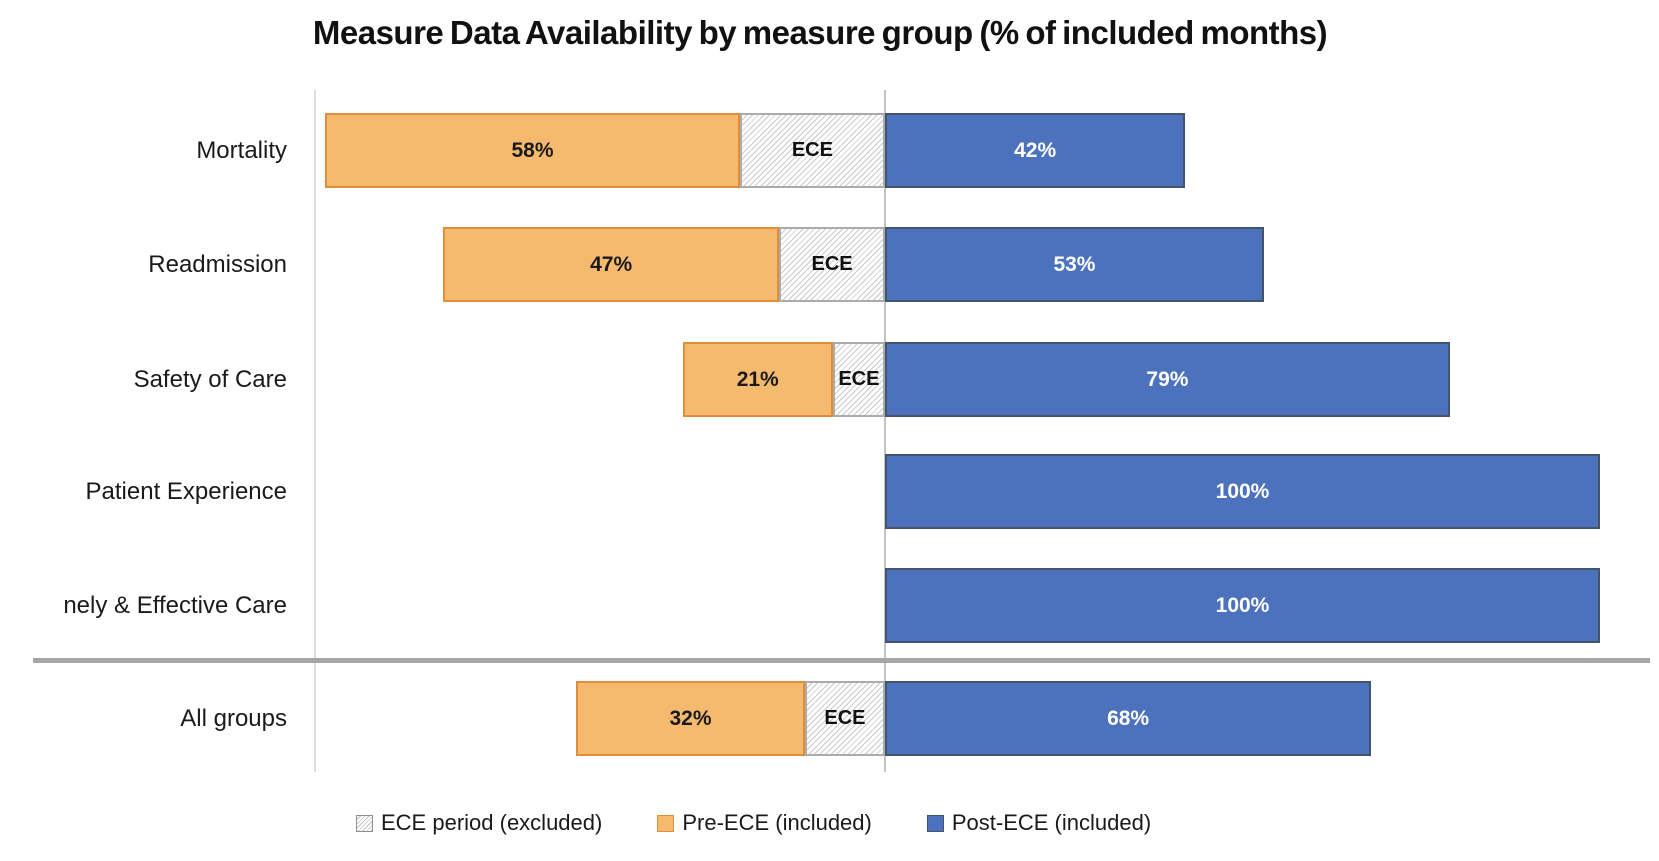 The width and height of the screenshot is (1659, 861). I want to click on bar-segment-pre-ece: 21%, so click(757, 379).